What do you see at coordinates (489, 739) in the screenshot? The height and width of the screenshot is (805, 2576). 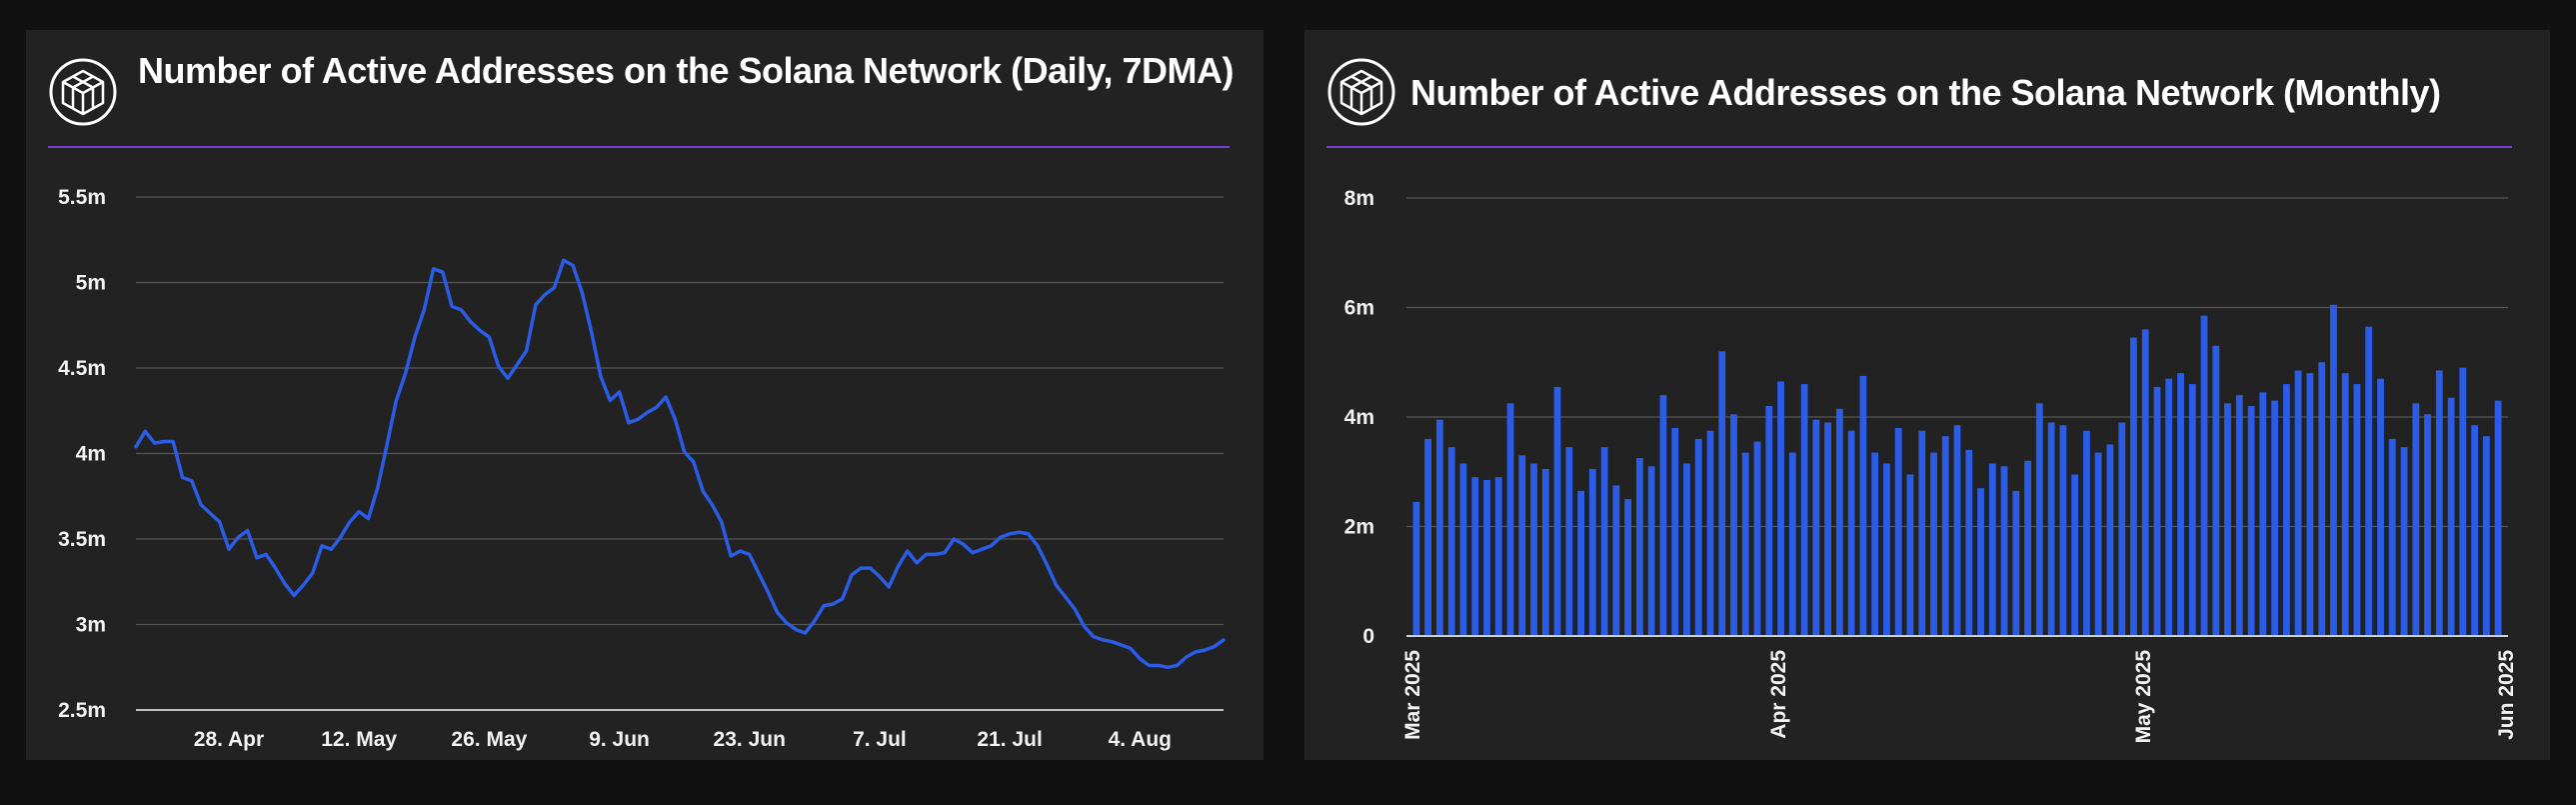 I see `x-tick-label: 26. May` at bounding box center [489, 739].